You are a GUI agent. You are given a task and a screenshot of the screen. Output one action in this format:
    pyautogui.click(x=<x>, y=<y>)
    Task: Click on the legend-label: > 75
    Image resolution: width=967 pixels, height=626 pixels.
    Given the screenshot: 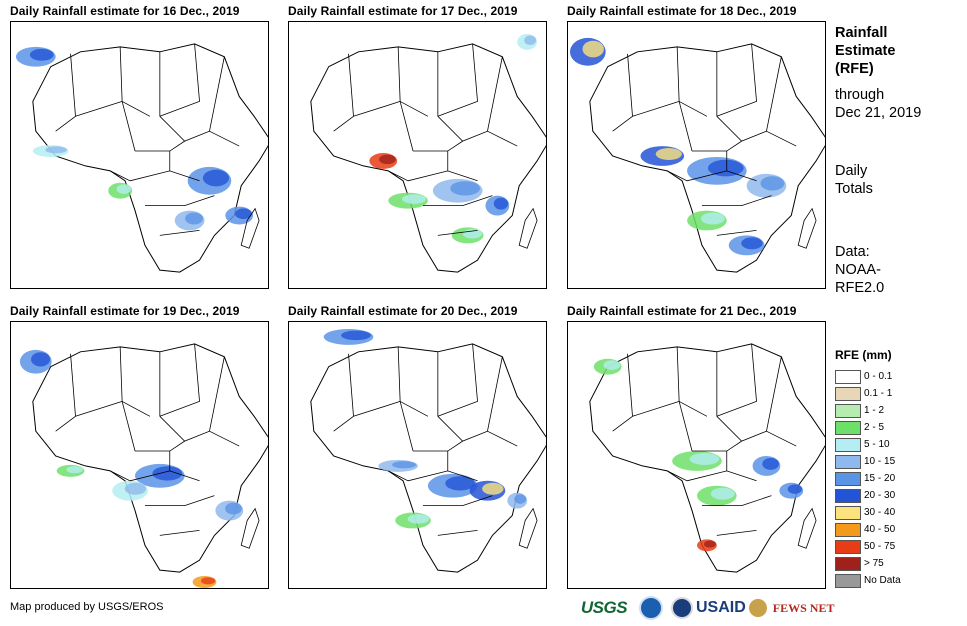 What is the action you would take?
    pyautogui.click(x=874, y=563)
    